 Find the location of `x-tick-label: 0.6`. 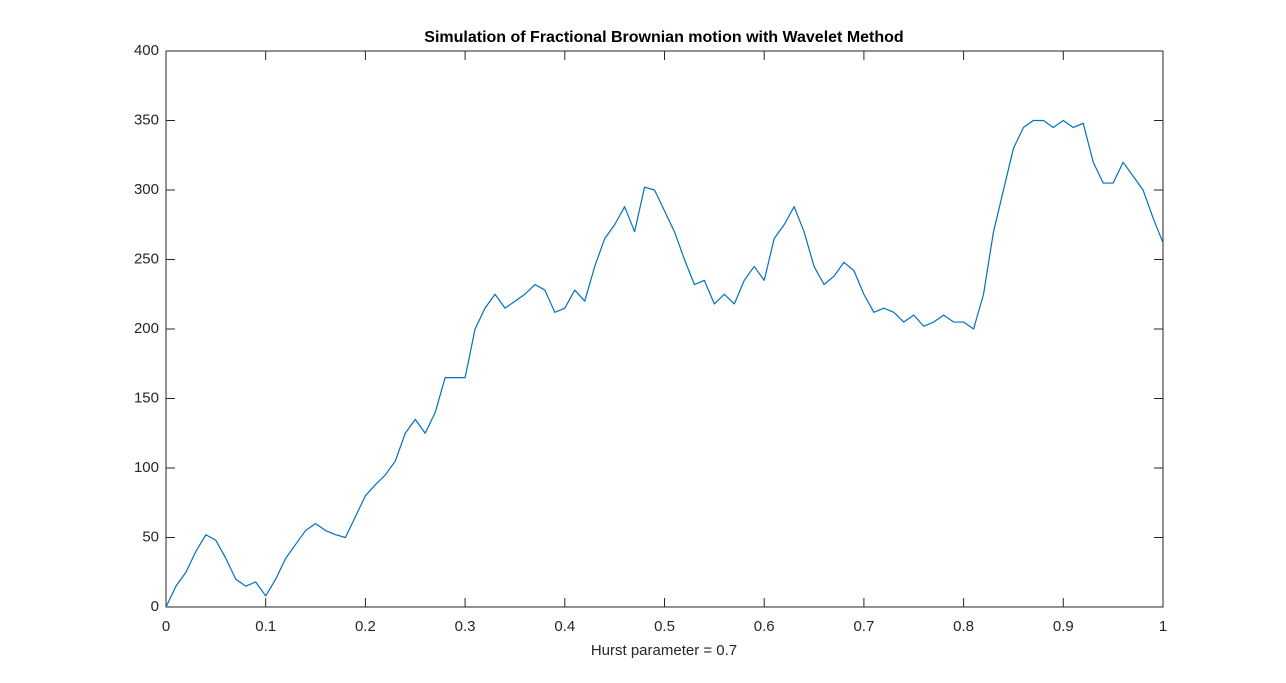

x-tick-label: 0.6 is located at coordinates (764, 626).